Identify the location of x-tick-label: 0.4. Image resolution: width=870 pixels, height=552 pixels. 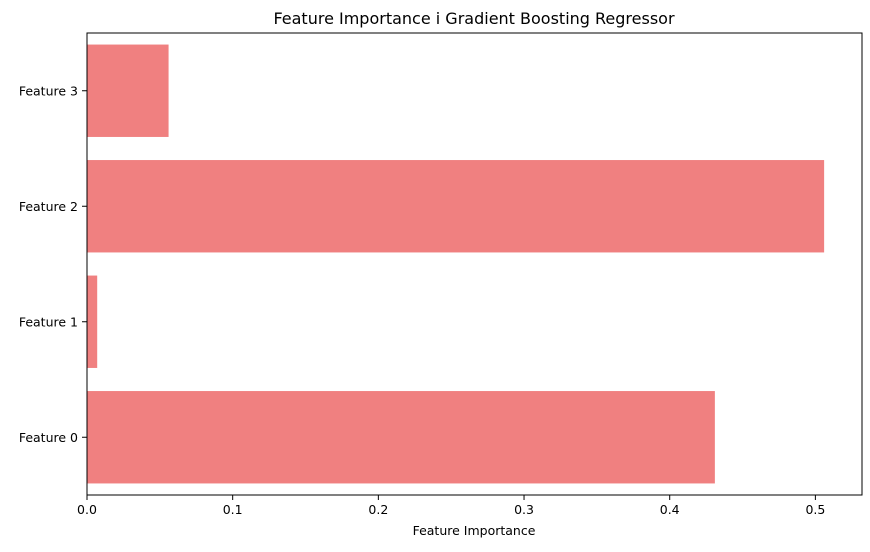
(670, 509).